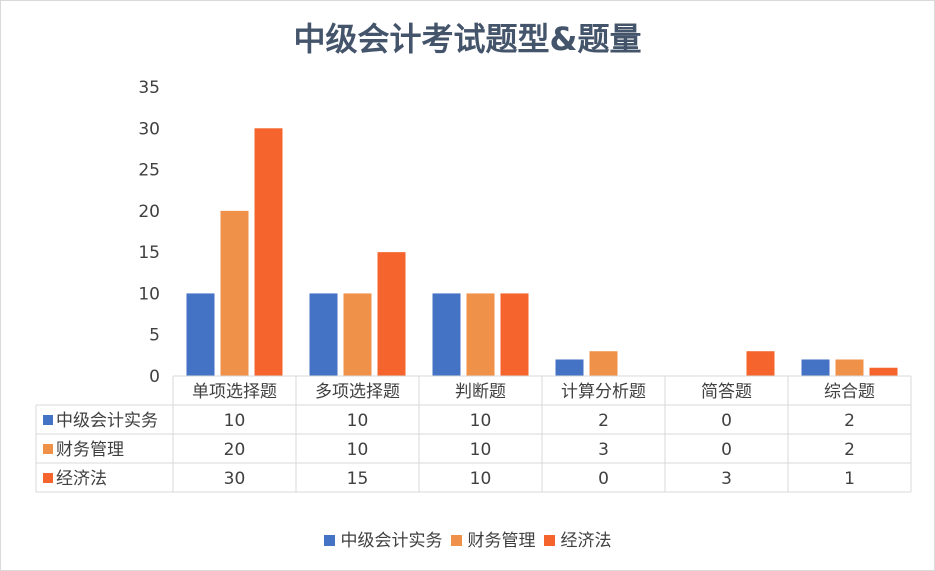 This screenshot has width=935, height=571. I want to click on table-series-name: 经济法, so click(81, 479).